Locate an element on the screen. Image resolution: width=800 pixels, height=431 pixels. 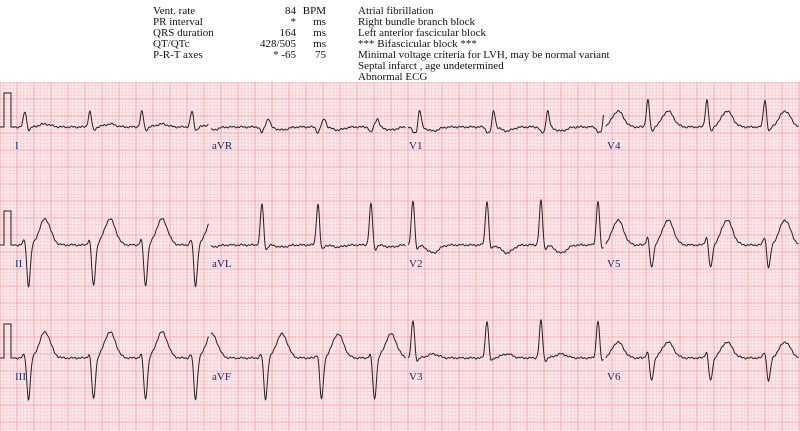
interpretation-line: Atrial fibrillation is located at coordinates (396, 11).